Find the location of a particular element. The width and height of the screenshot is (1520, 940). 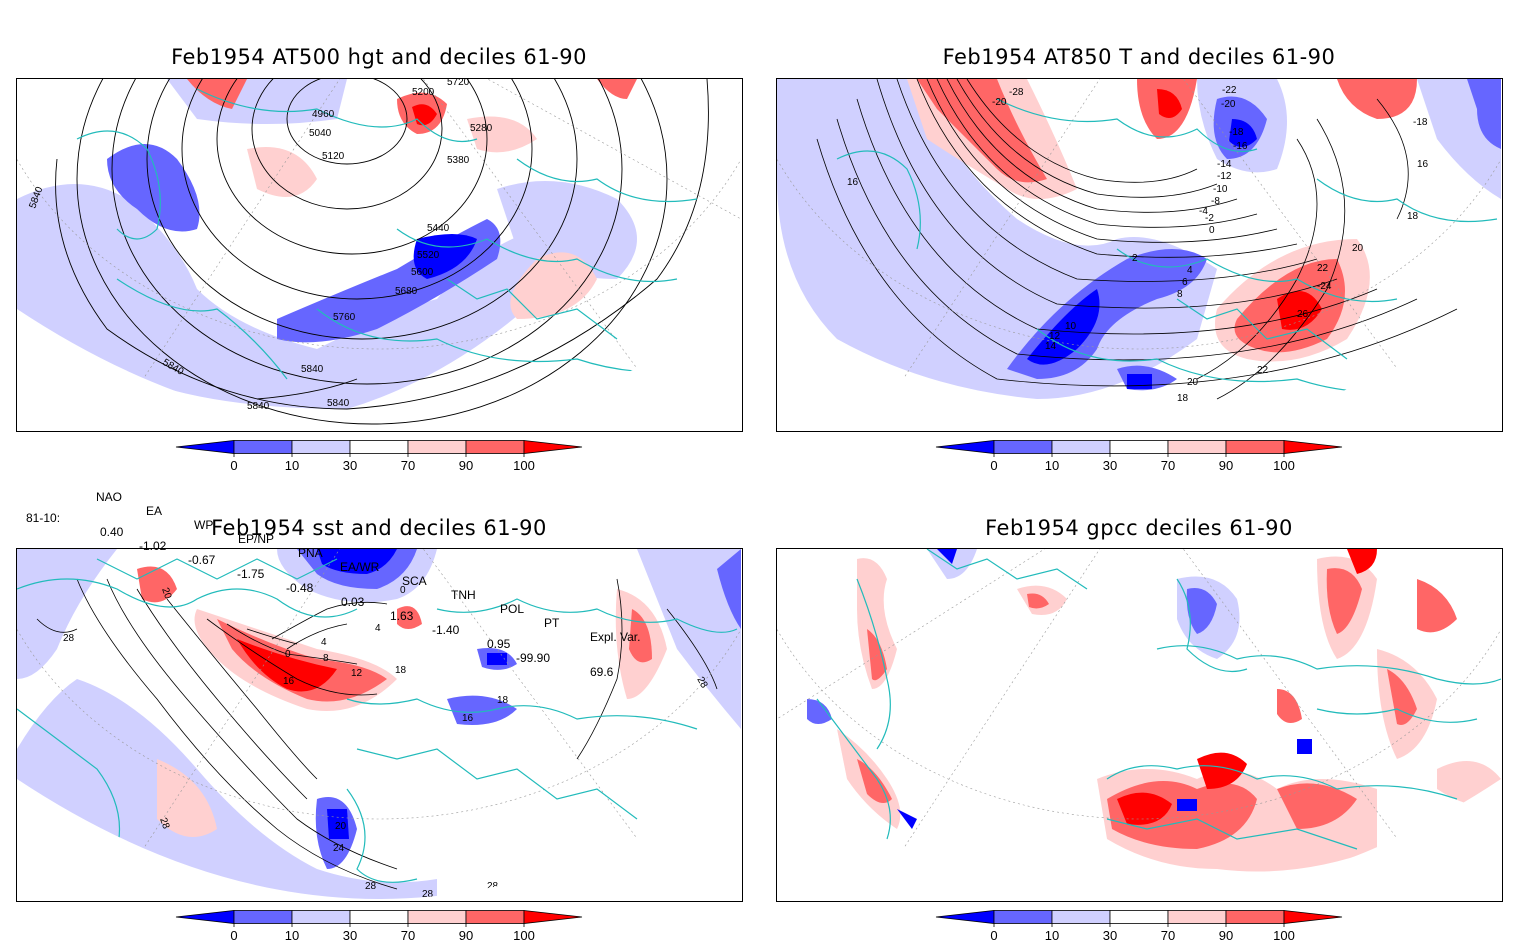

index-value: -1.02 is located at coordinates (153, 546).